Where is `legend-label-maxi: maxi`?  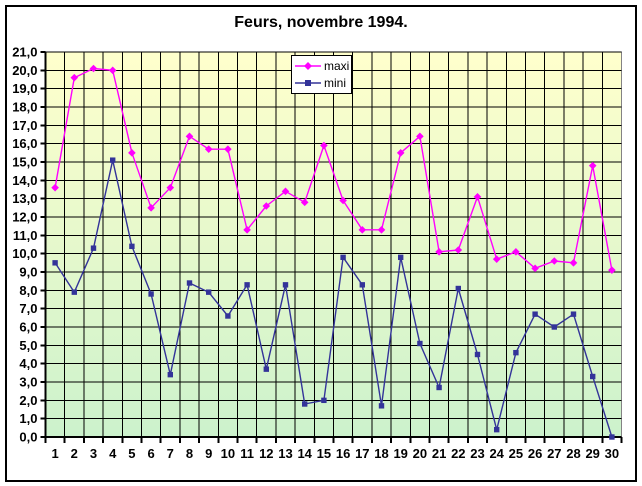 legend-label-maxi: maxi is located at coordinates (337, 65).